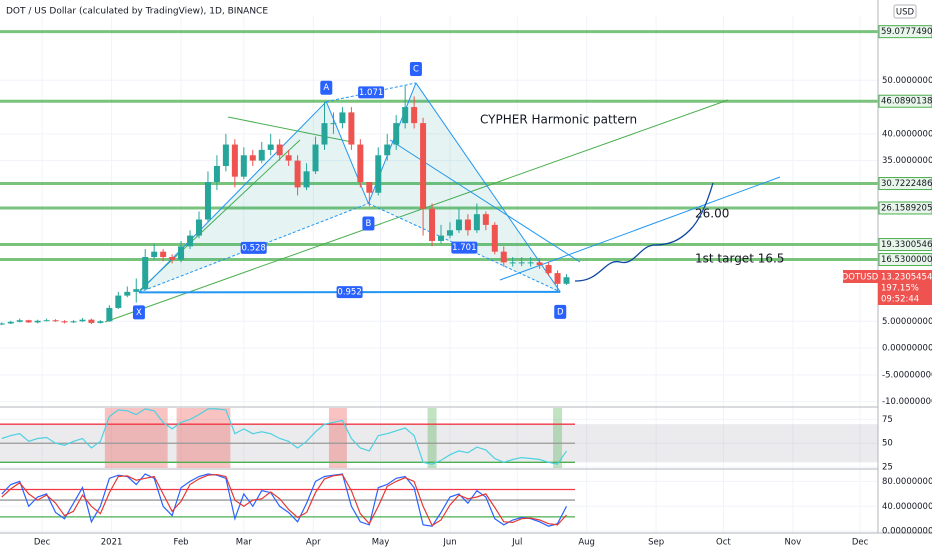  I want to click on x-tick-label: Oct, so click(723, 543).